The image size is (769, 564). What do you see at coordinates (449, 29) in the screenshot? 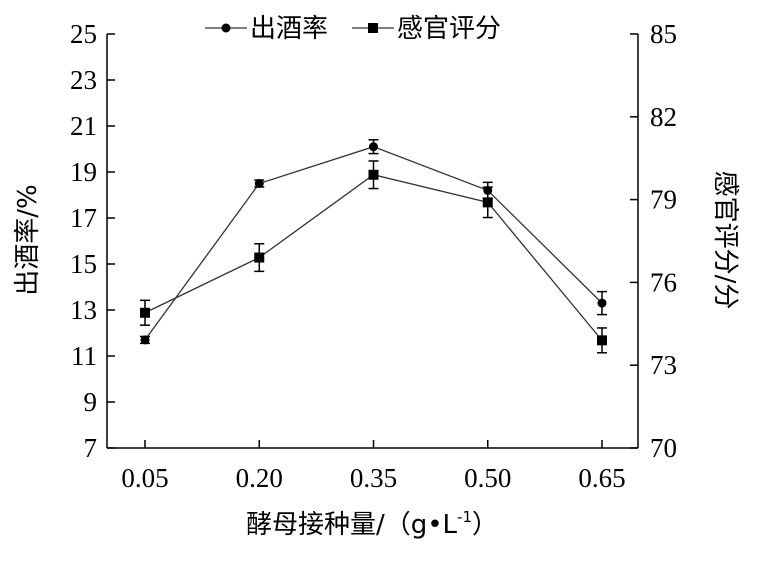
I see `legend-label: 感官评分` at bounding box center [449, 29].